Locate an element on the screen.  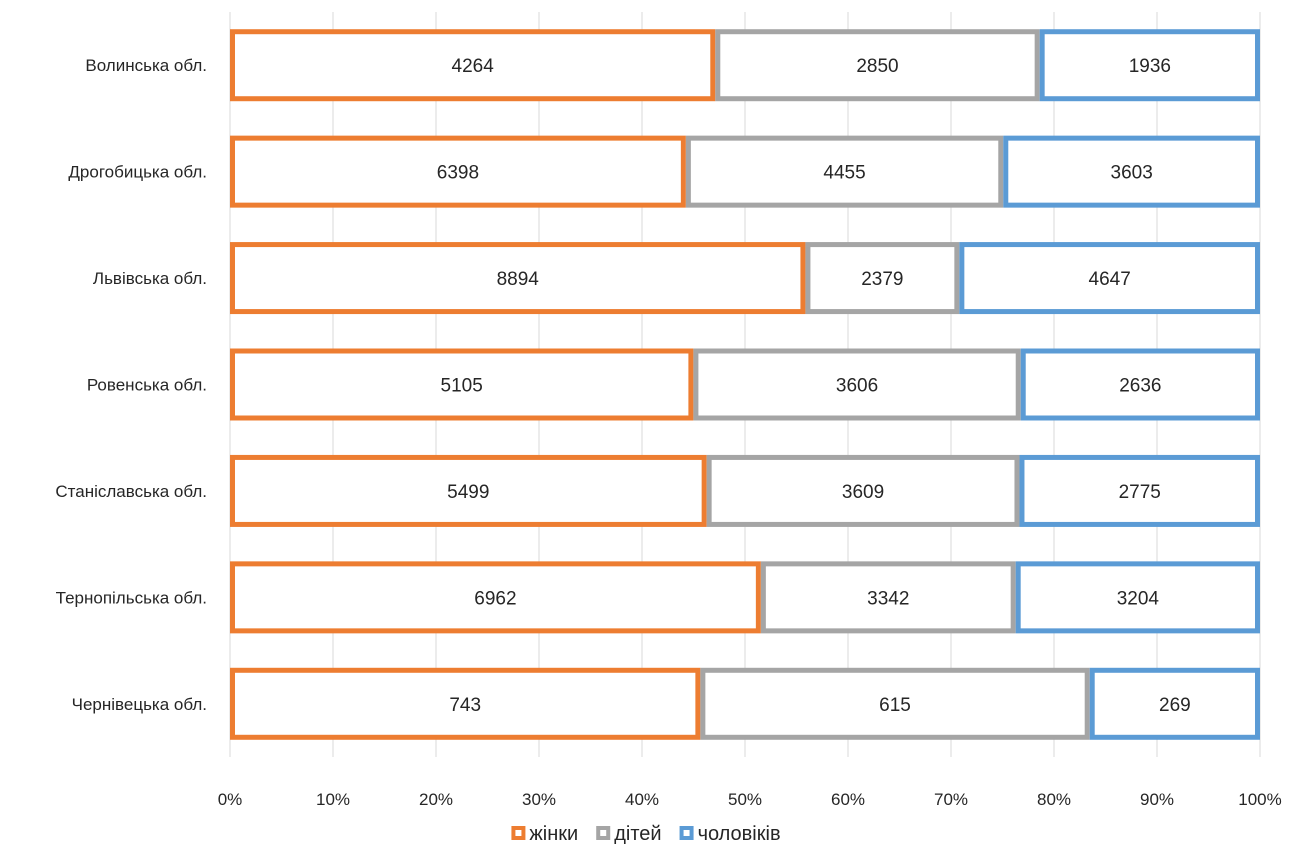
legend-label: чоловіків is located at coordinates (739, 834).